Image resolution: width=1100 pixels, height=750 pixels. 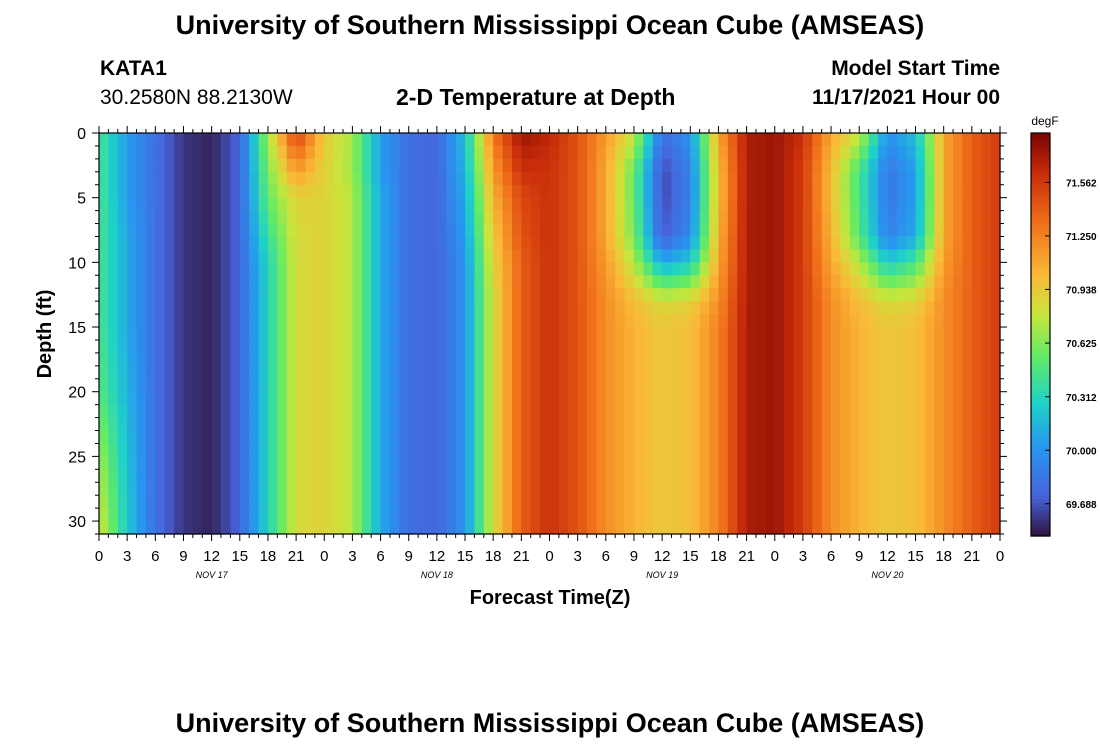 What do you see at coordinates (324, 556) in the screenshot?
I see `x-tick-label: 0` at bounding box center [324, 556].